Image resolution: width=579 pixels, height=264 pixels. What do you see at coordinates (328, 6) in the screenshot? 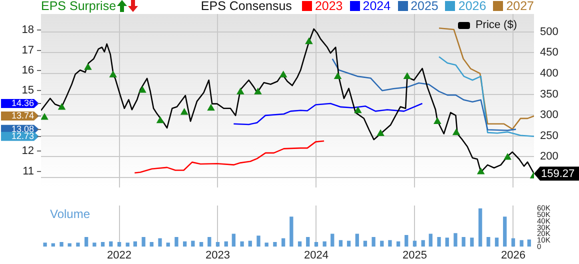
I see `legend-label: 2023` at bounding box center [328, 6].